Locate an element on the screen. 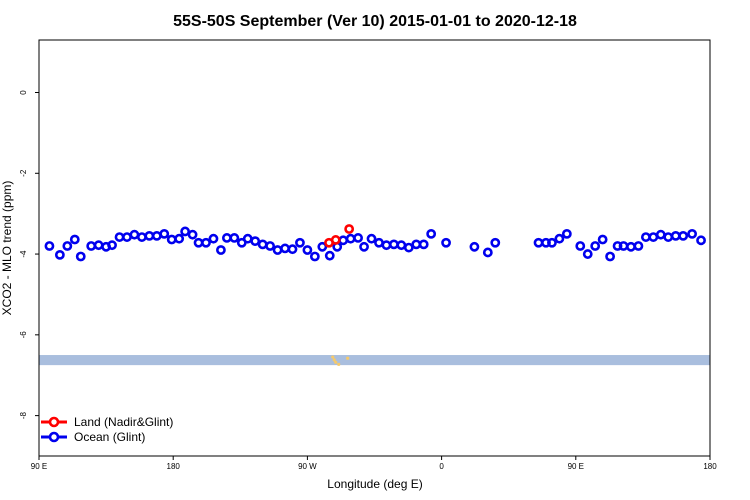 The image size is (750, 500). legend: Land (Nadir&Glint) Ocean (Glint) is located at coordinates (107, 429).